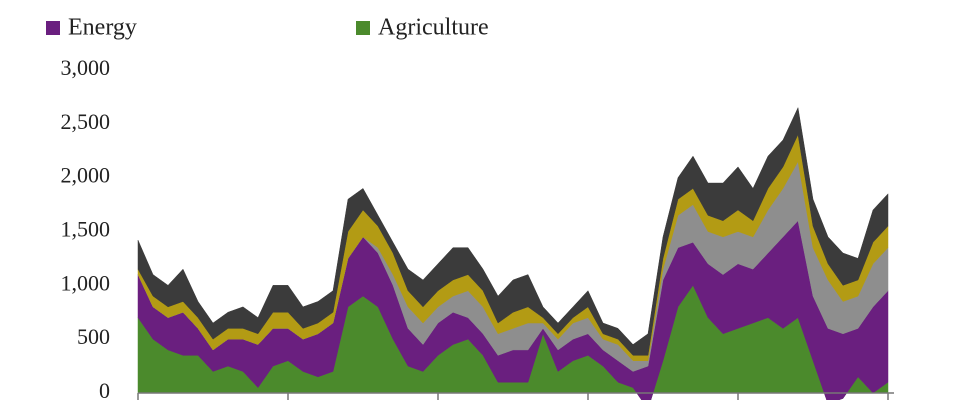 Image resolution: width=960 pixels, height=400 pixels. I want to click on legend-label: Agriculture, so click(433, 28).